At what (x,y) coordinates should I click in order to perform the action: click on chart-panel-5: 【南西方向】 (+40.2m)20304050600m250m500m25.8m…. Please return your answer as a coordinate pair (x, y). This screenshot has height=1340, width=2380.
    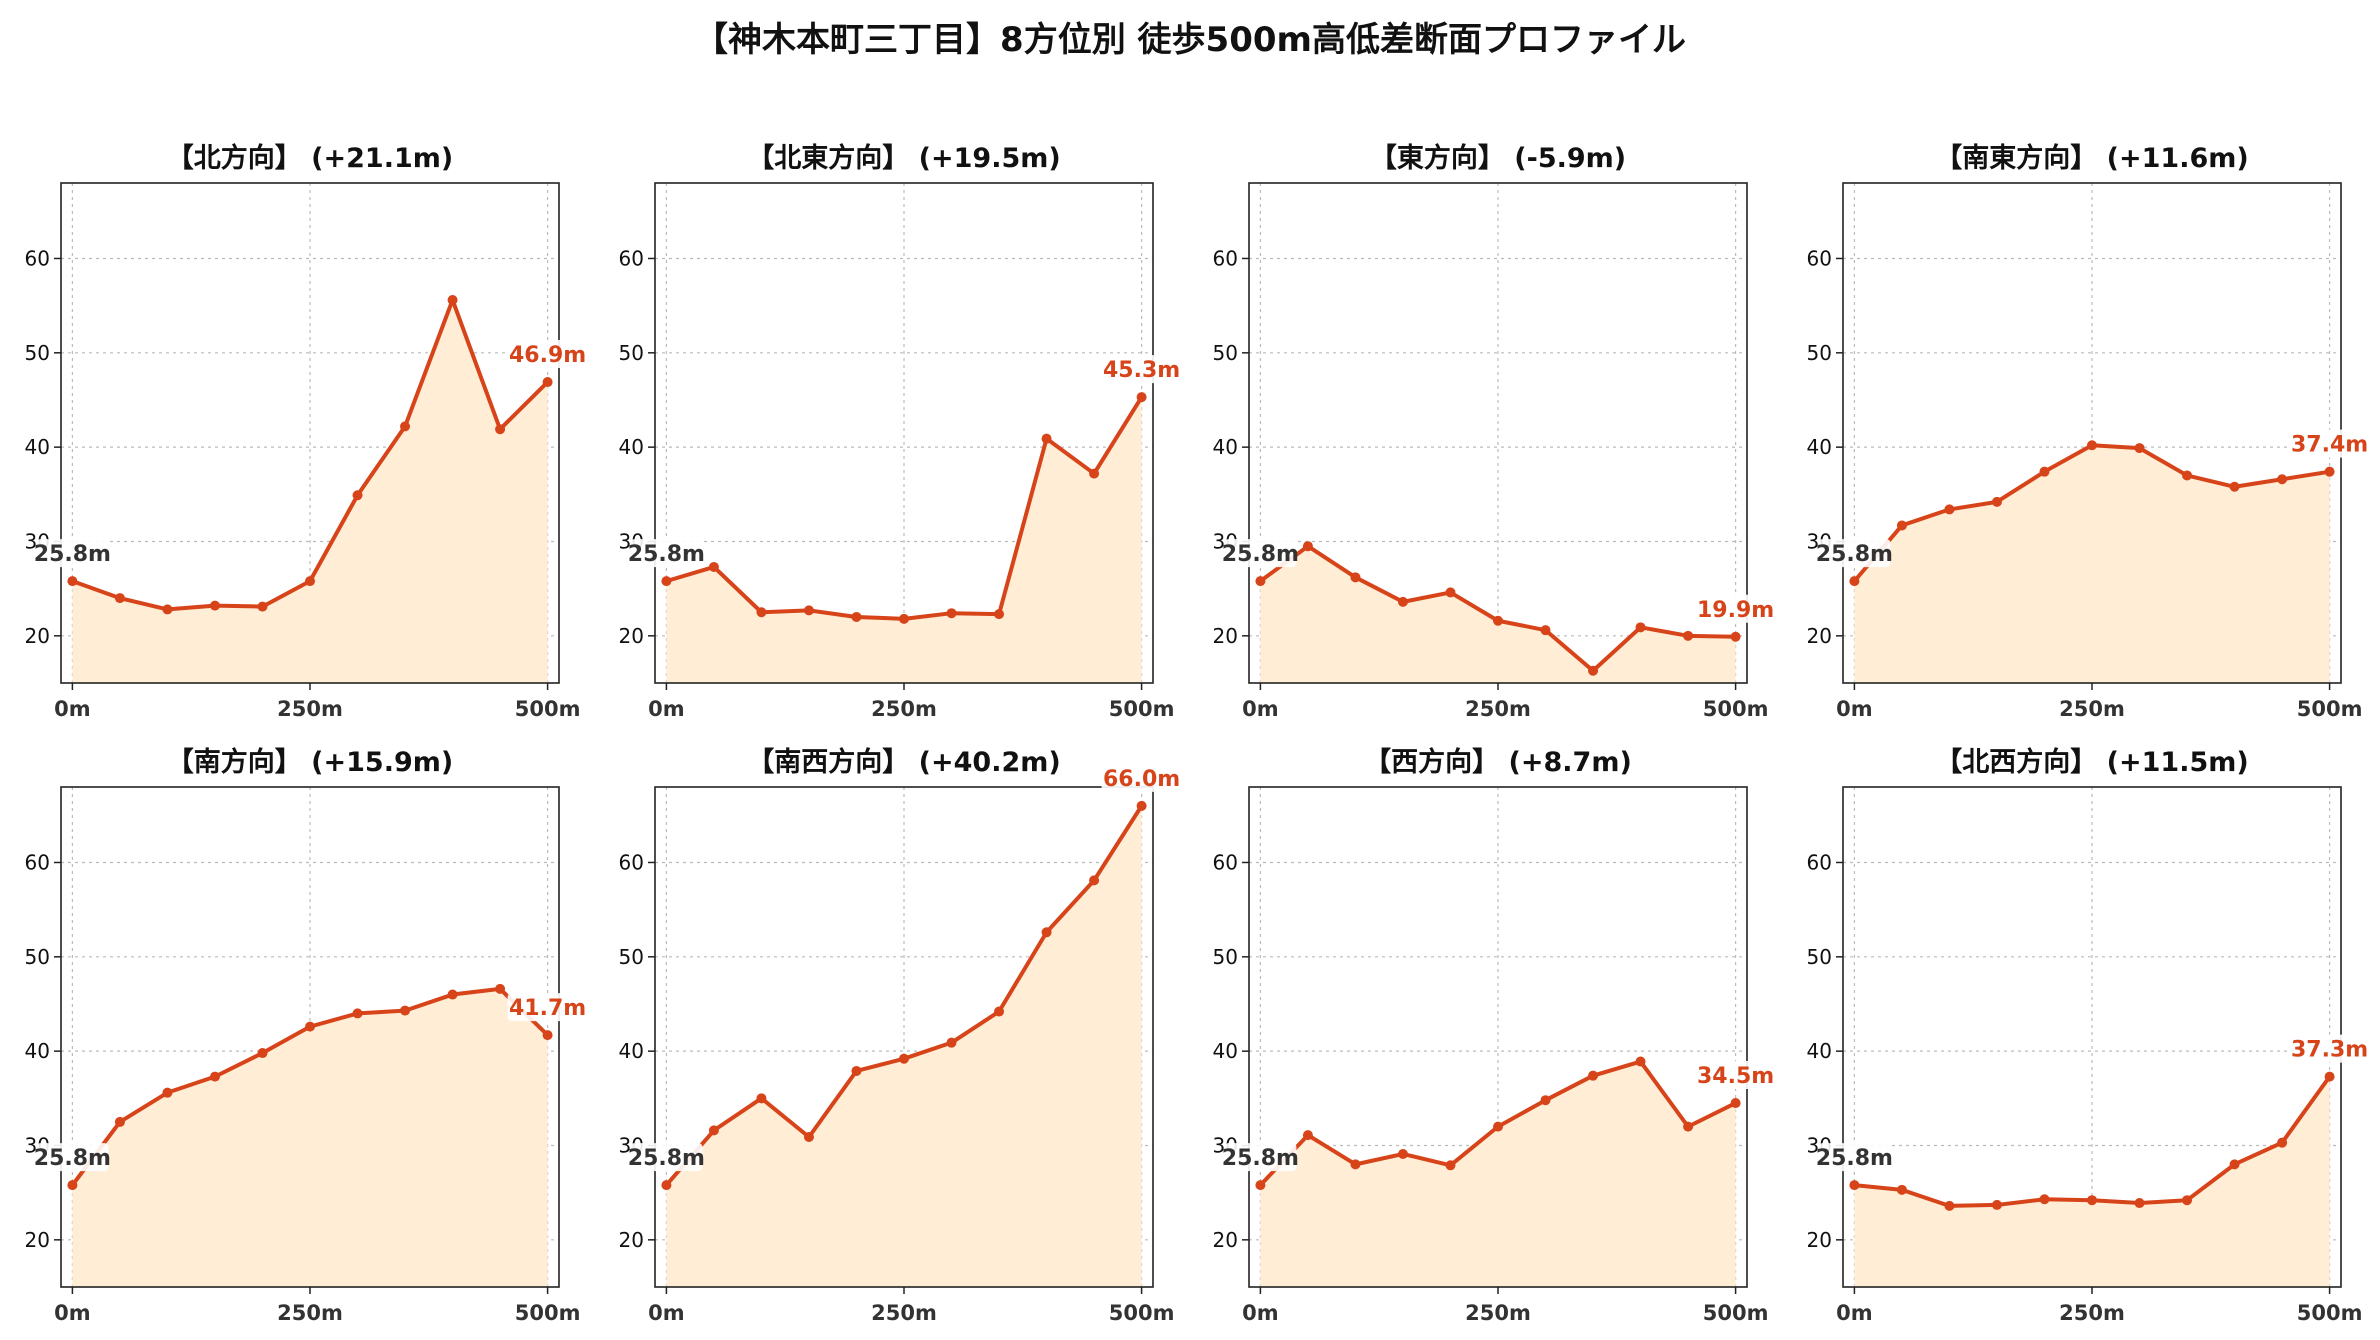
    Looking at the image, I should click on (900, 1035).